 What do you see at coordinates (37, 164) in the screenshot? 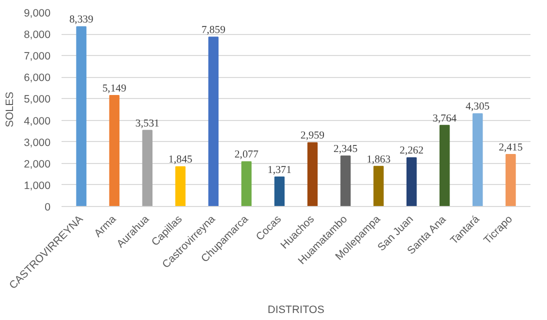
I see `y-tick-label: 2,000` at bounding box center [37, 164].